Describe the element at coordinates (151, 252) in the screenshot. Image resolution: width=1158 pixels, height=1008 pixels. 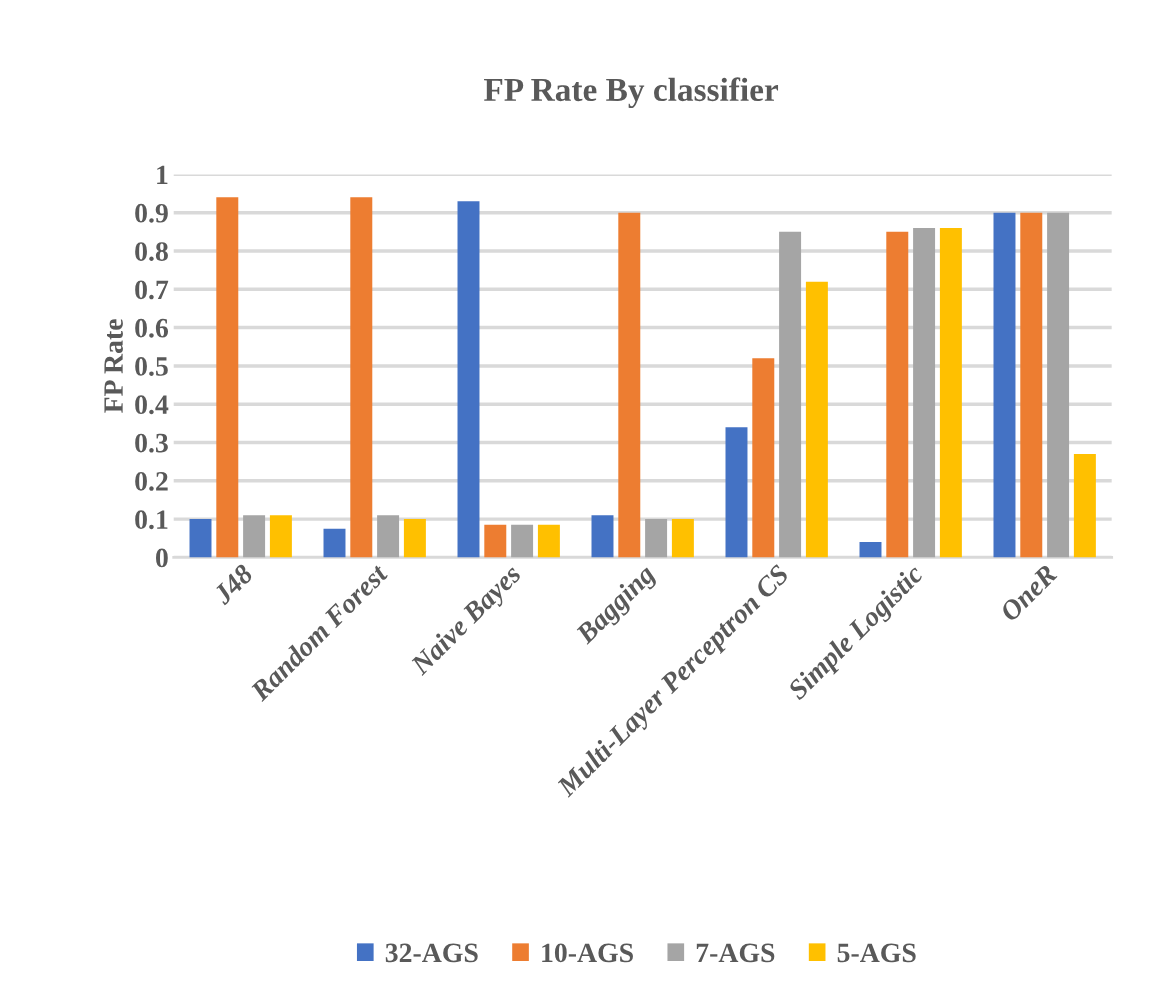
I see `y-tick-label: 0.8` at that location.